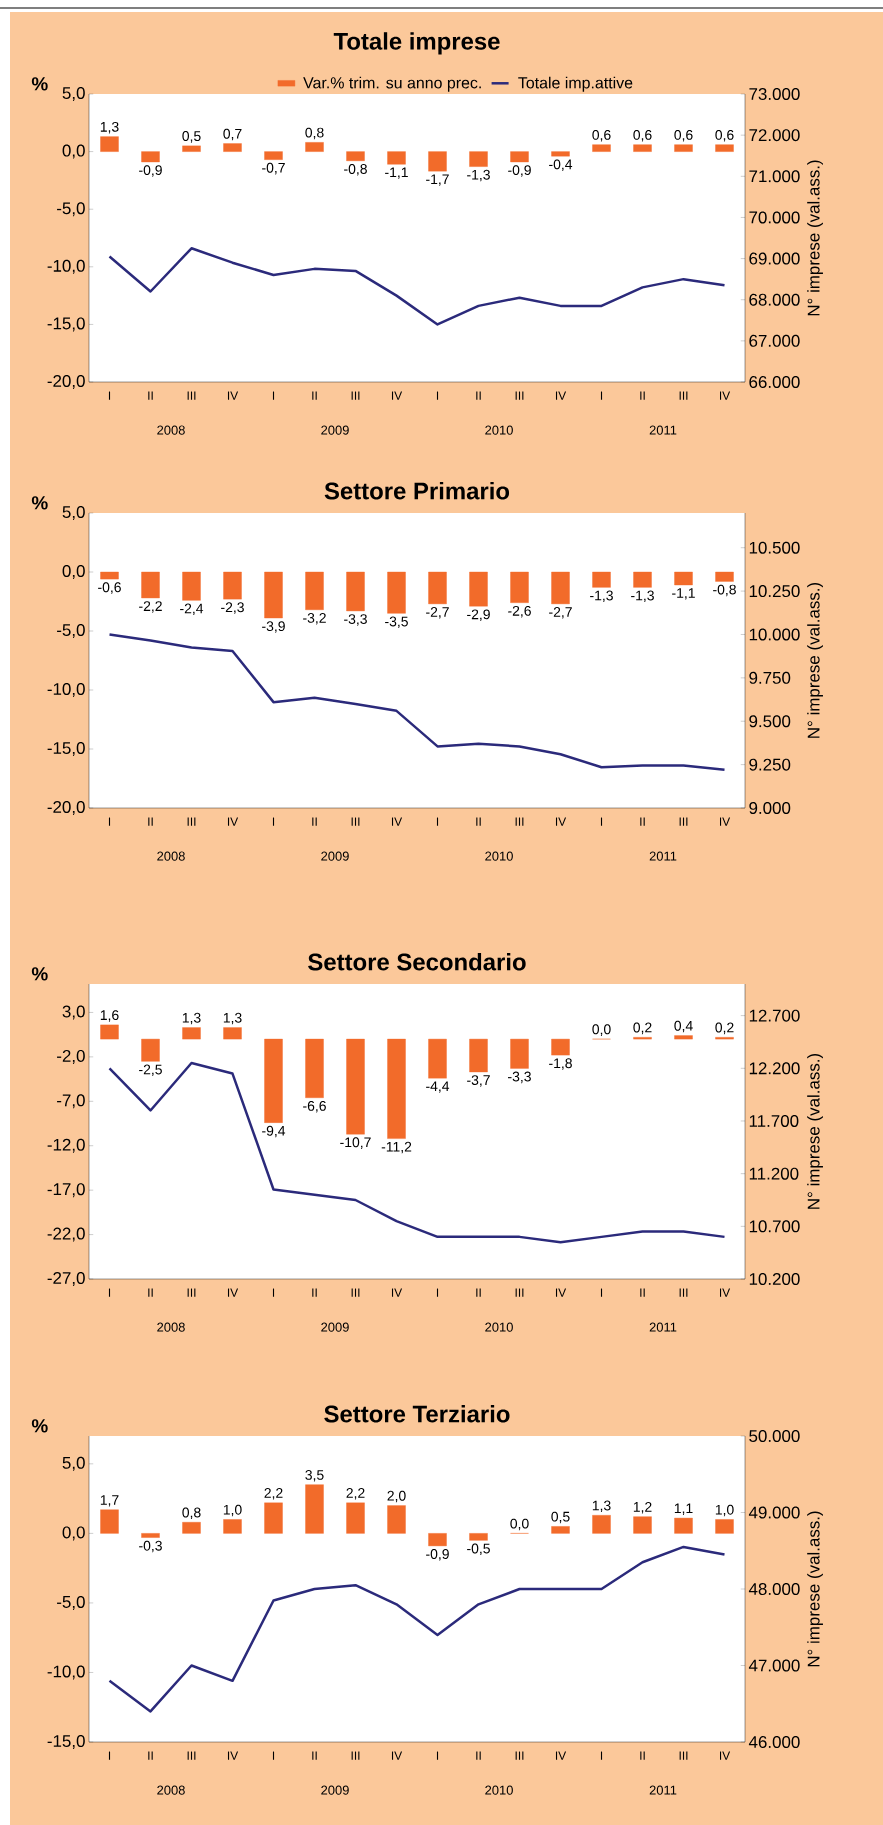  What do you see at coordinates (774, 591) in the screenshot?
I see `y2-tick-label: 10.250` at bounding box center [774, 591].